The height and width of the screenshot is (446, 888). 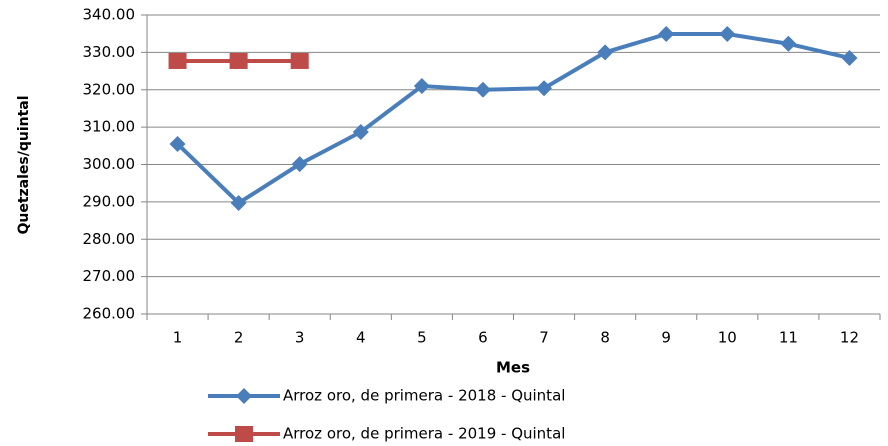 What do you see at coordinates (849, 338) in the screenshot?
I see `x-tick-label: 12` at bounding box center [849, 338].